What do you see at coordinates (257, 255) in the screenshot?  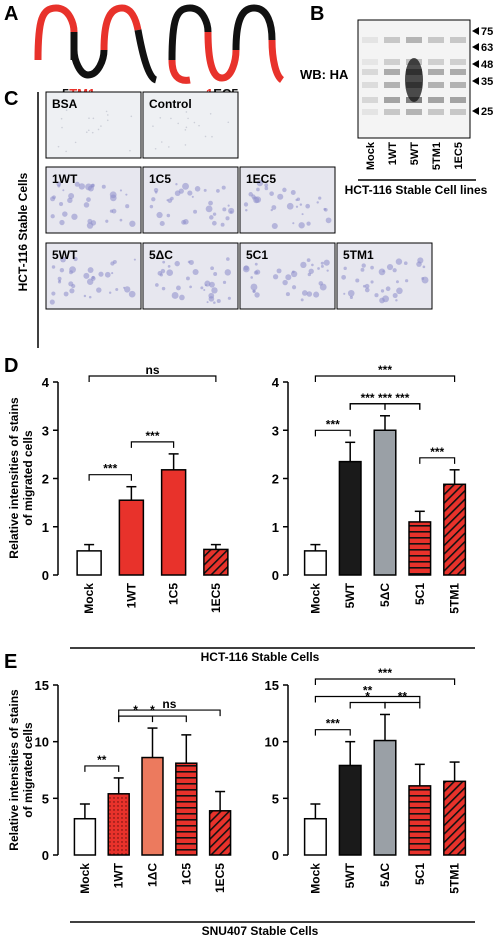 I see `micrograph-label: 5C1` at bounding box center [257, 255].